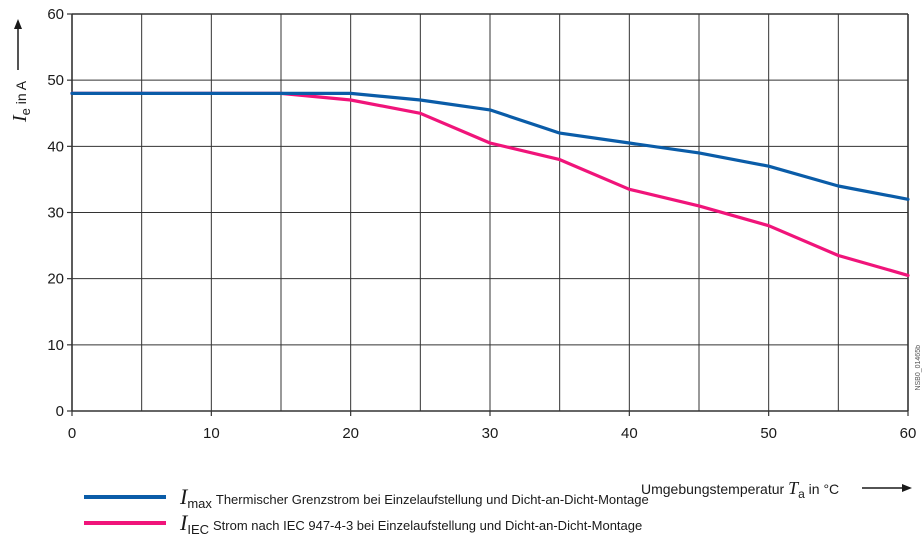 This screenshot has width=924, height=541. Describe the element at coordinates (198, 529) in the screenshot. I see `legend-subscript-iiec: IEC` at that location.